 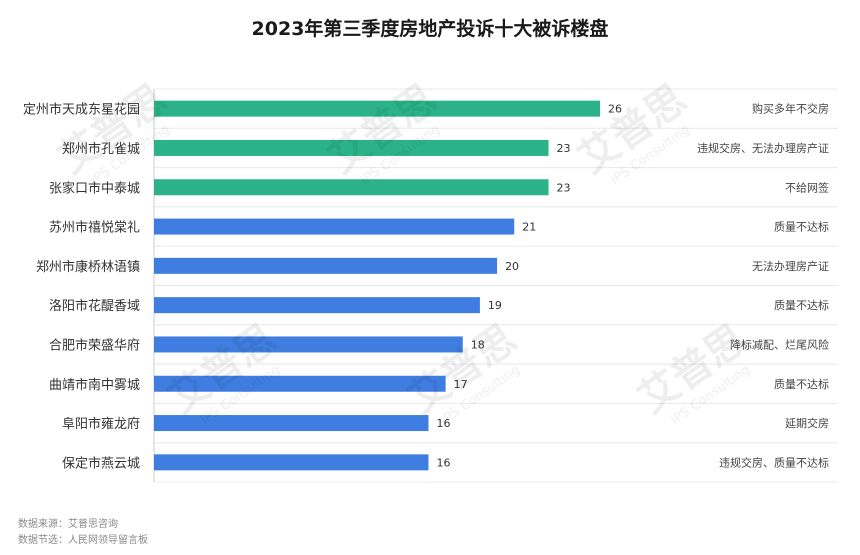 What do you see at coordinates (101, 424) in the screenshot?
I see `category-label: 阜阳市雍龙府` at bounding box center [101, 424].